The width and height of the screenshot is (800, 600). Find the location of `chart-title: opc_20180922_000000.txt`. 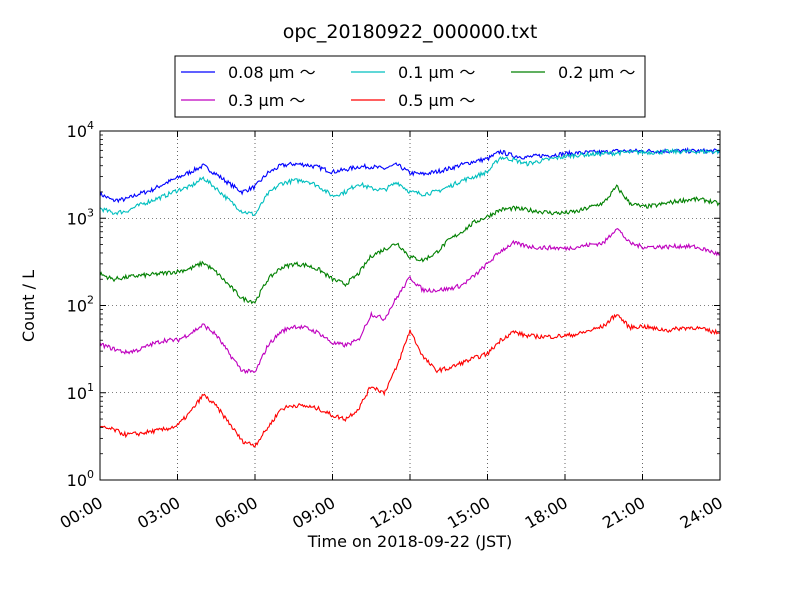

chart-title: opc_20180922_000000.txt is located at coordinates (410, 32).